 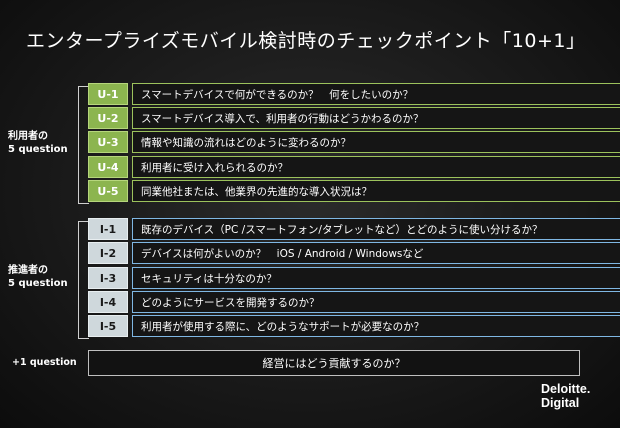 What do you see at coordinates (376, 142) in the screenshot?
I see `question-text: 情報や知識の流れはどのように変わるのか？` at bounding box center [376, 142].